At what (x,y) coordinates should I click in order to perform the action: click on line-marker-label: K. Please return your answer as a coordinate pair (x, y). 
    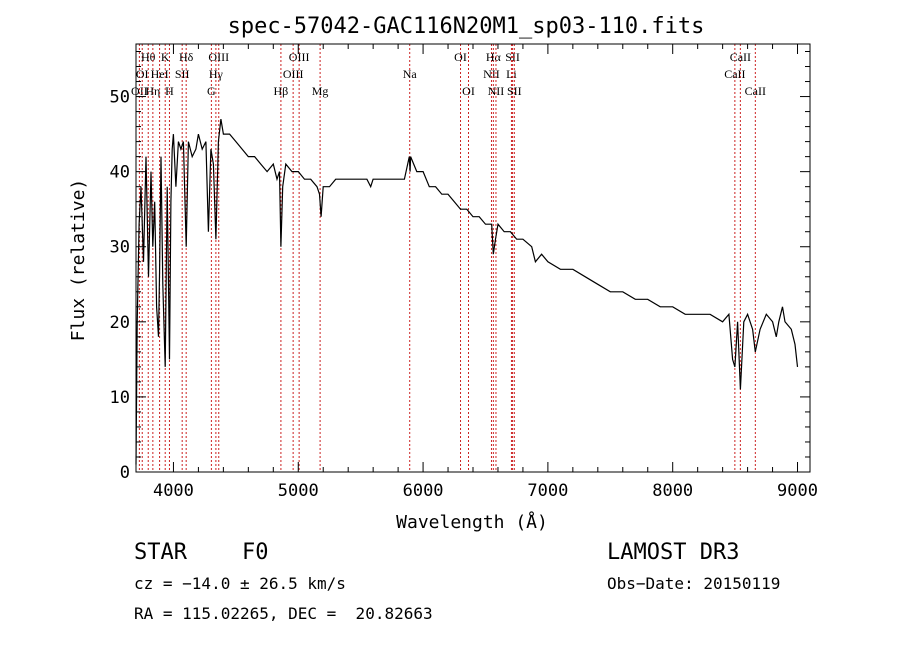
    Looking at the image, I should click on (165, 57).